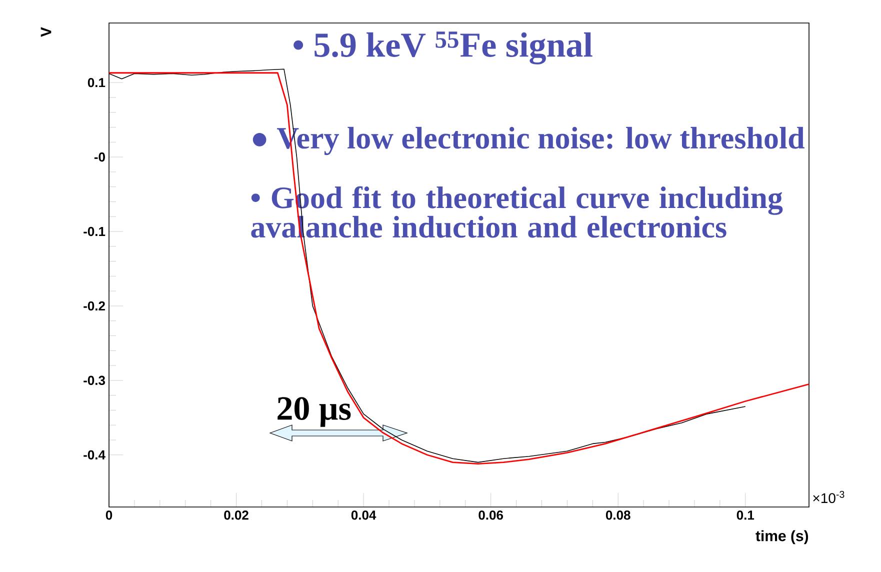 The image size is (881, 572). Describe the element at coordinates (618, 515) in the screenshot. I see `x-tick-label: 0.08` at that location.